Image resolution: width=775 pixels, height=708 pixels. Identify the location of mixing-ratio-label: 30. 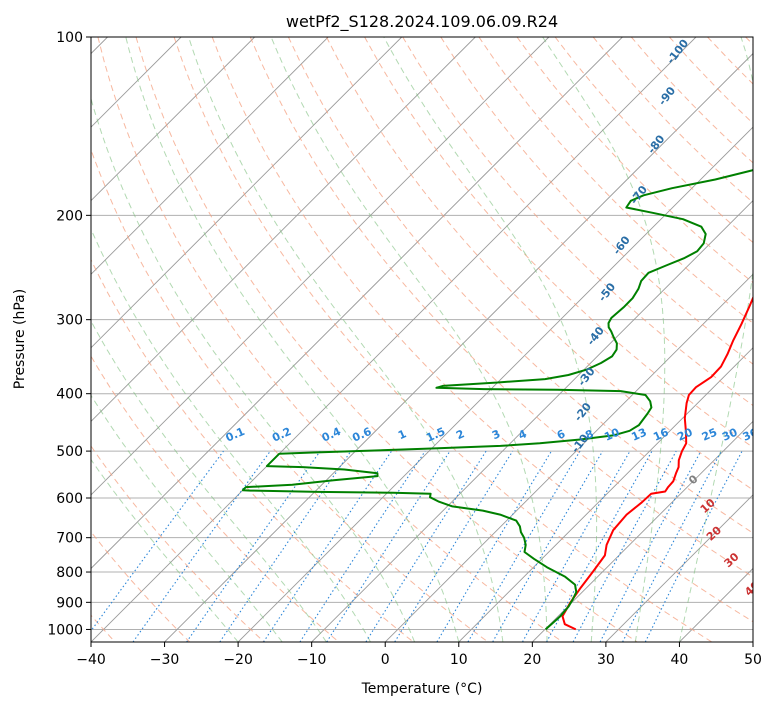
(730, 435).